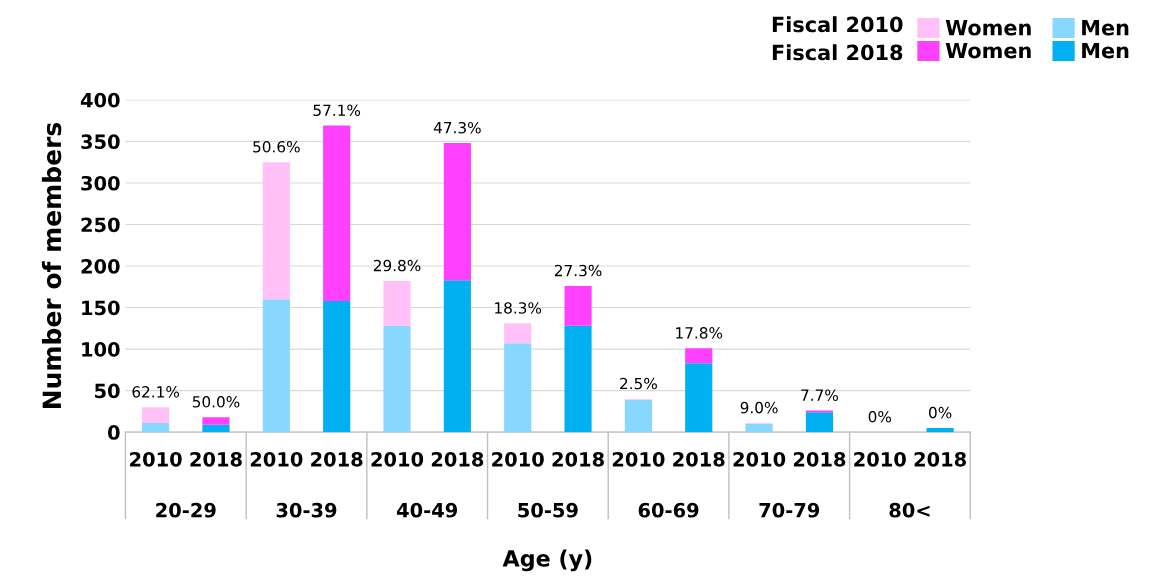 Image resolution: width=1151 pixels, height=584 pixels. What do you see at coordinates (107, 391) in the screenshot?
I see `y-tick-label: 50` at bounding box center [107, 391].